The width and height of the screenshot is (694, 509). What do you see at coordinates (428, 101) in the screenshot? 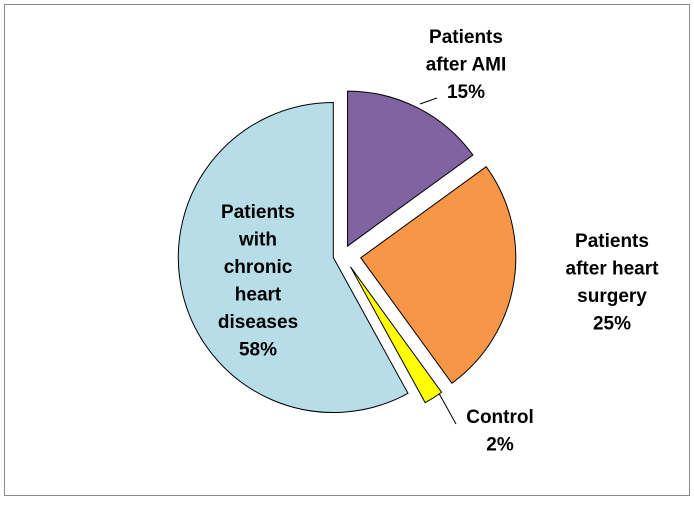
I see `leader-line` at bounding box center [428, 101].